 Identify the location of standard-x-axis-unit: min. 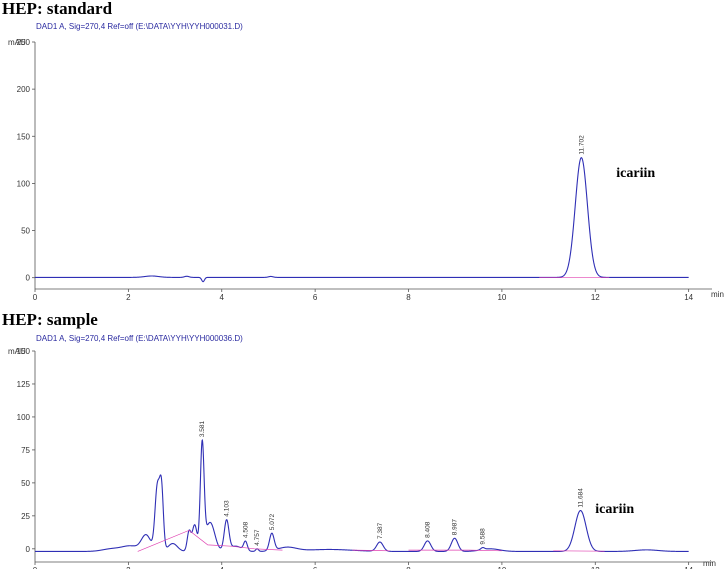
(717, 294).